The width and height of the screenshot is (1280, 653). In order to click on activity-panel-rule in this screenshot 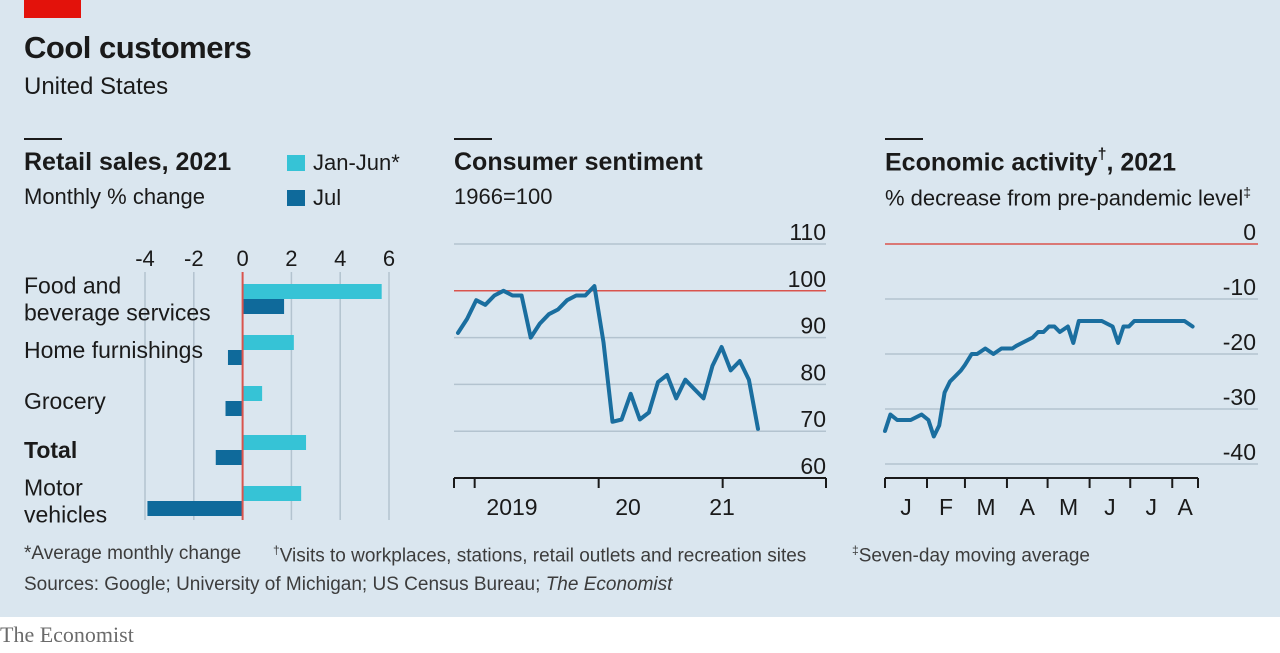, I will do `click(904, 139)`.